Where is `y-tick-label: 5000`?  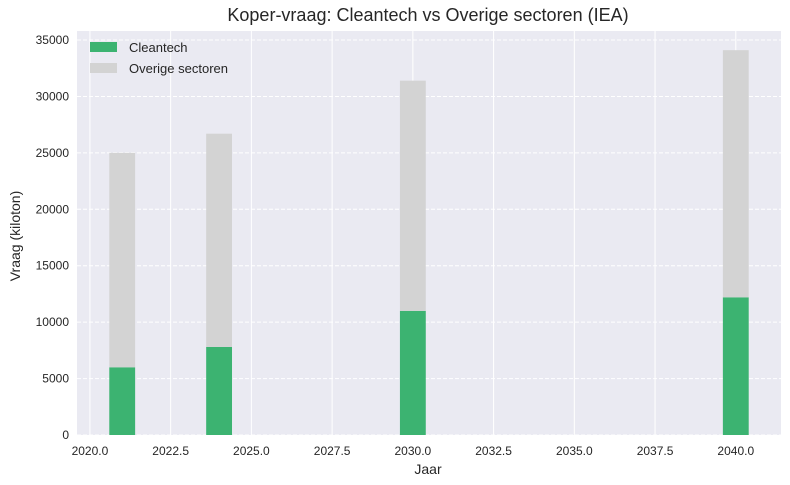 y-tick-label: 5000 is located at coordinates (55, 379).